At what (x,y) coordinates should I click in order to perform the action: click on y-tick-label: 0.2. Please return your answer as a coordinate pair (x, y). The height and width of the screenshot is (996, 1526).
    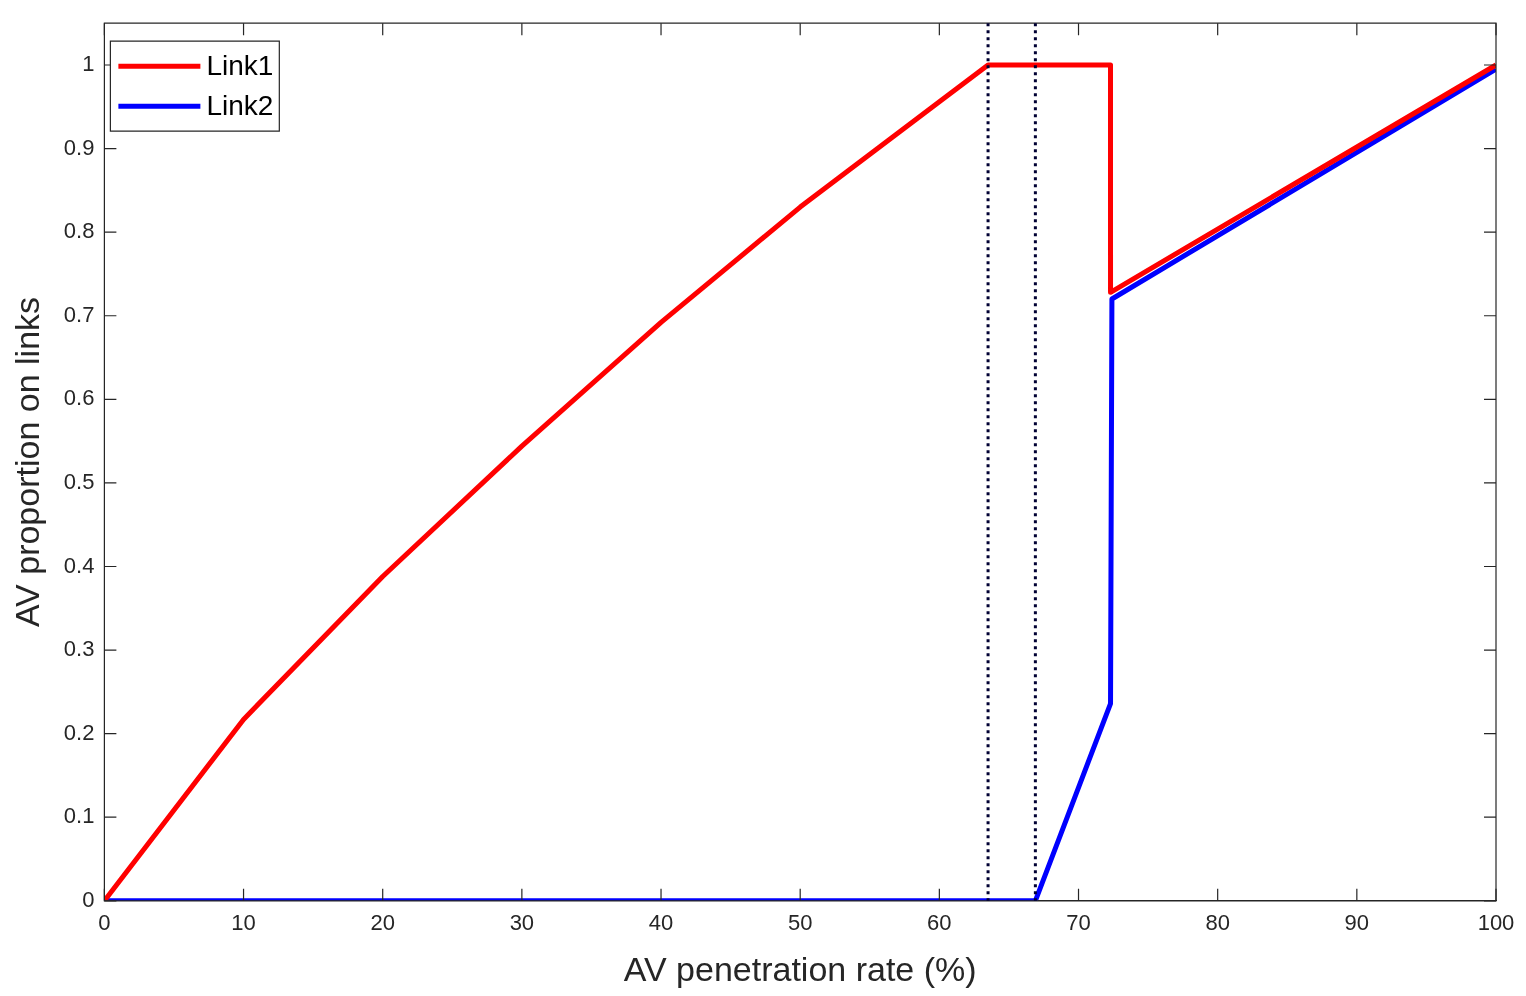
    Looking at the image, I should click on (79, 732).